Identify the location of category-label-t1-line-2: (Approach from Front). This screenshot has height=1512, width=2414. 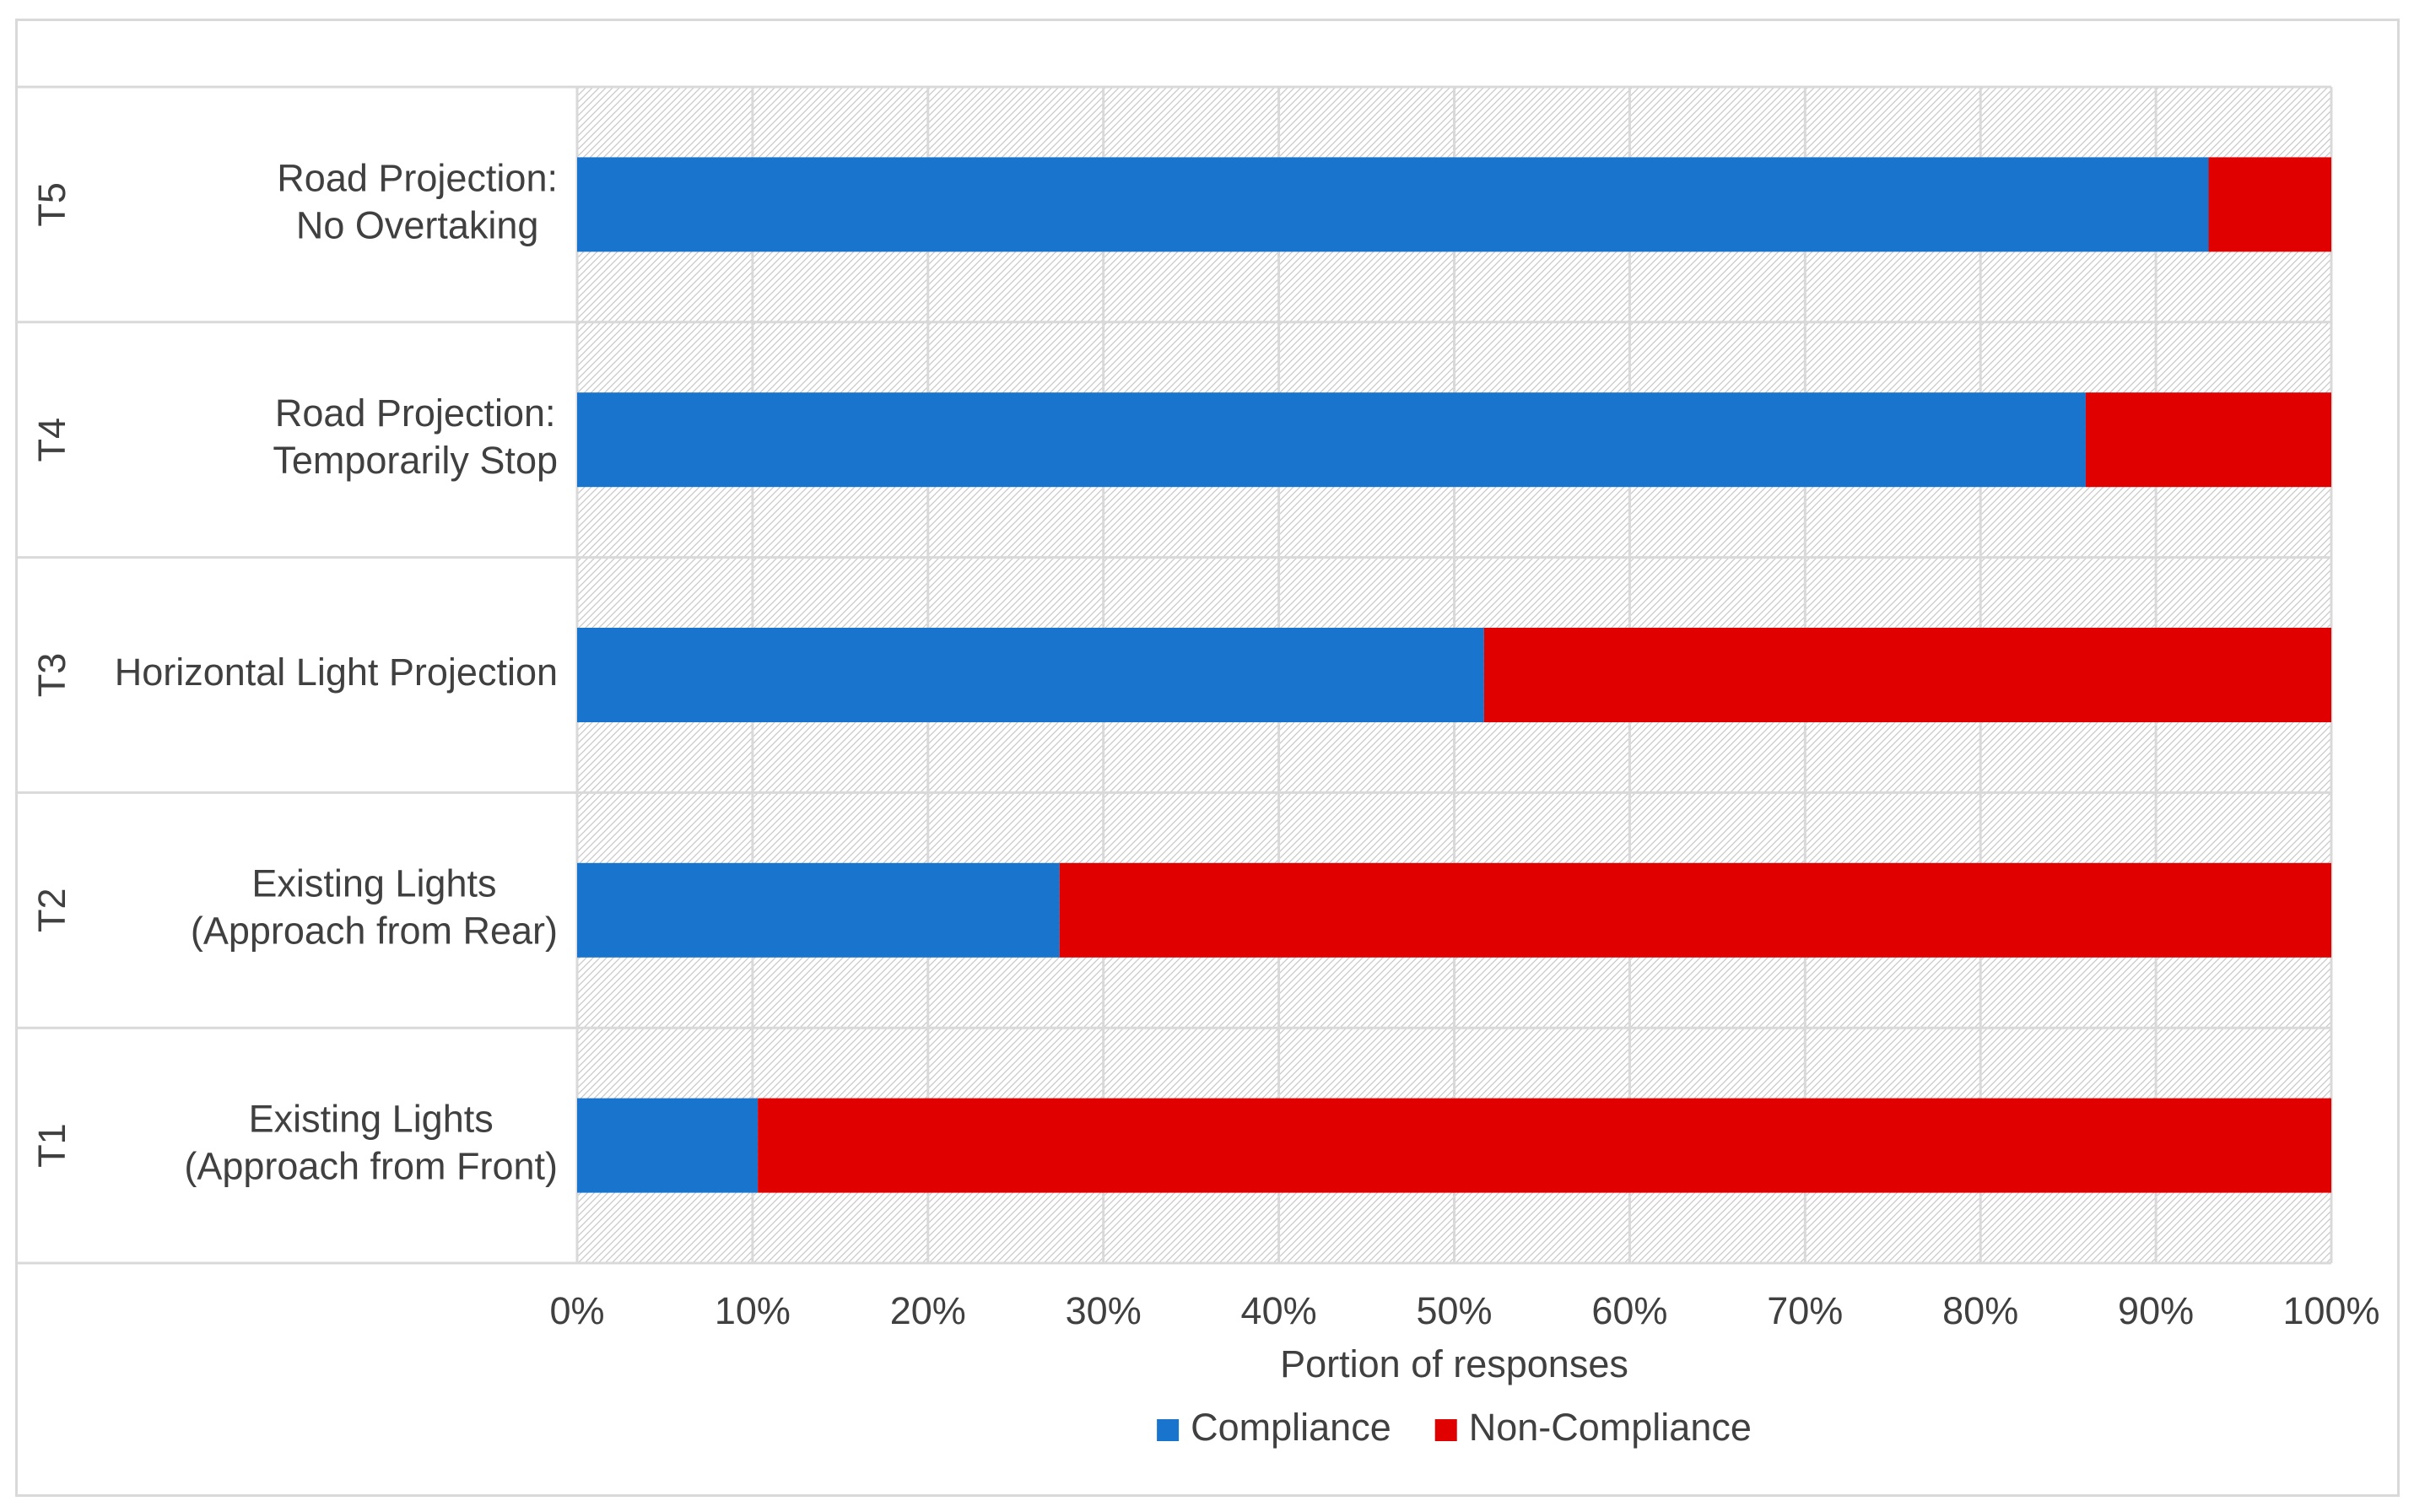
(371, 1165).